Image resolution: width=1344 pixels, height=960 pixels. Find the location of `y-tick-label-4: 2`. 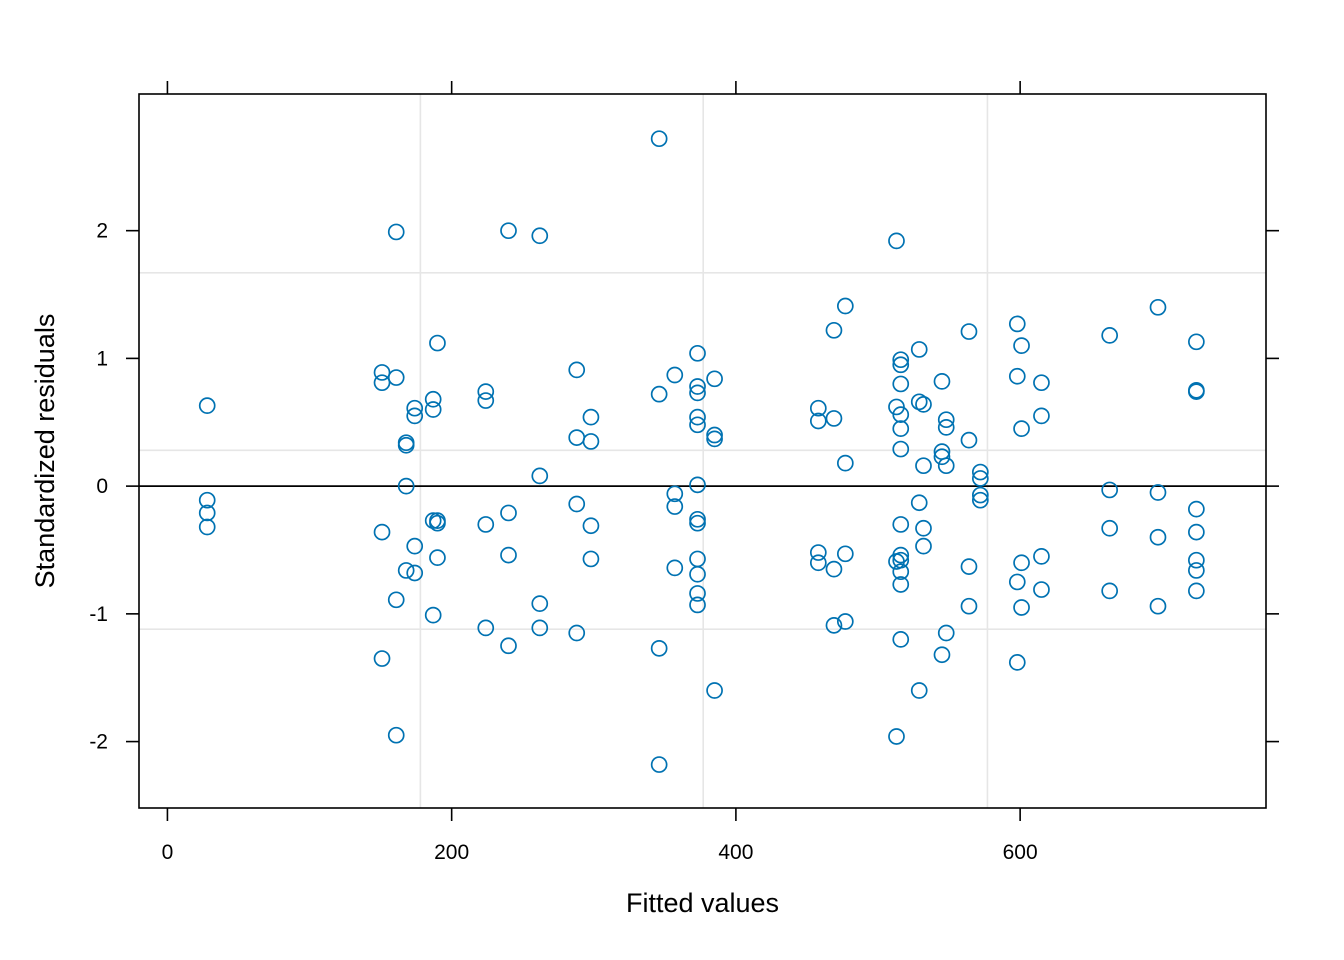

y-tick-label-4: 2 is located at coordinates (102, 231).